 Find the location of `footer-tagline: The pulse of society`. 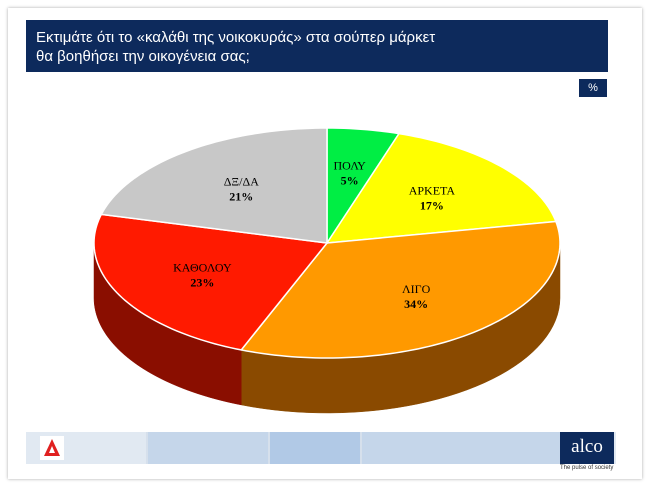

footer-tagline: The pulse of society is located at coordinates (587, 468).